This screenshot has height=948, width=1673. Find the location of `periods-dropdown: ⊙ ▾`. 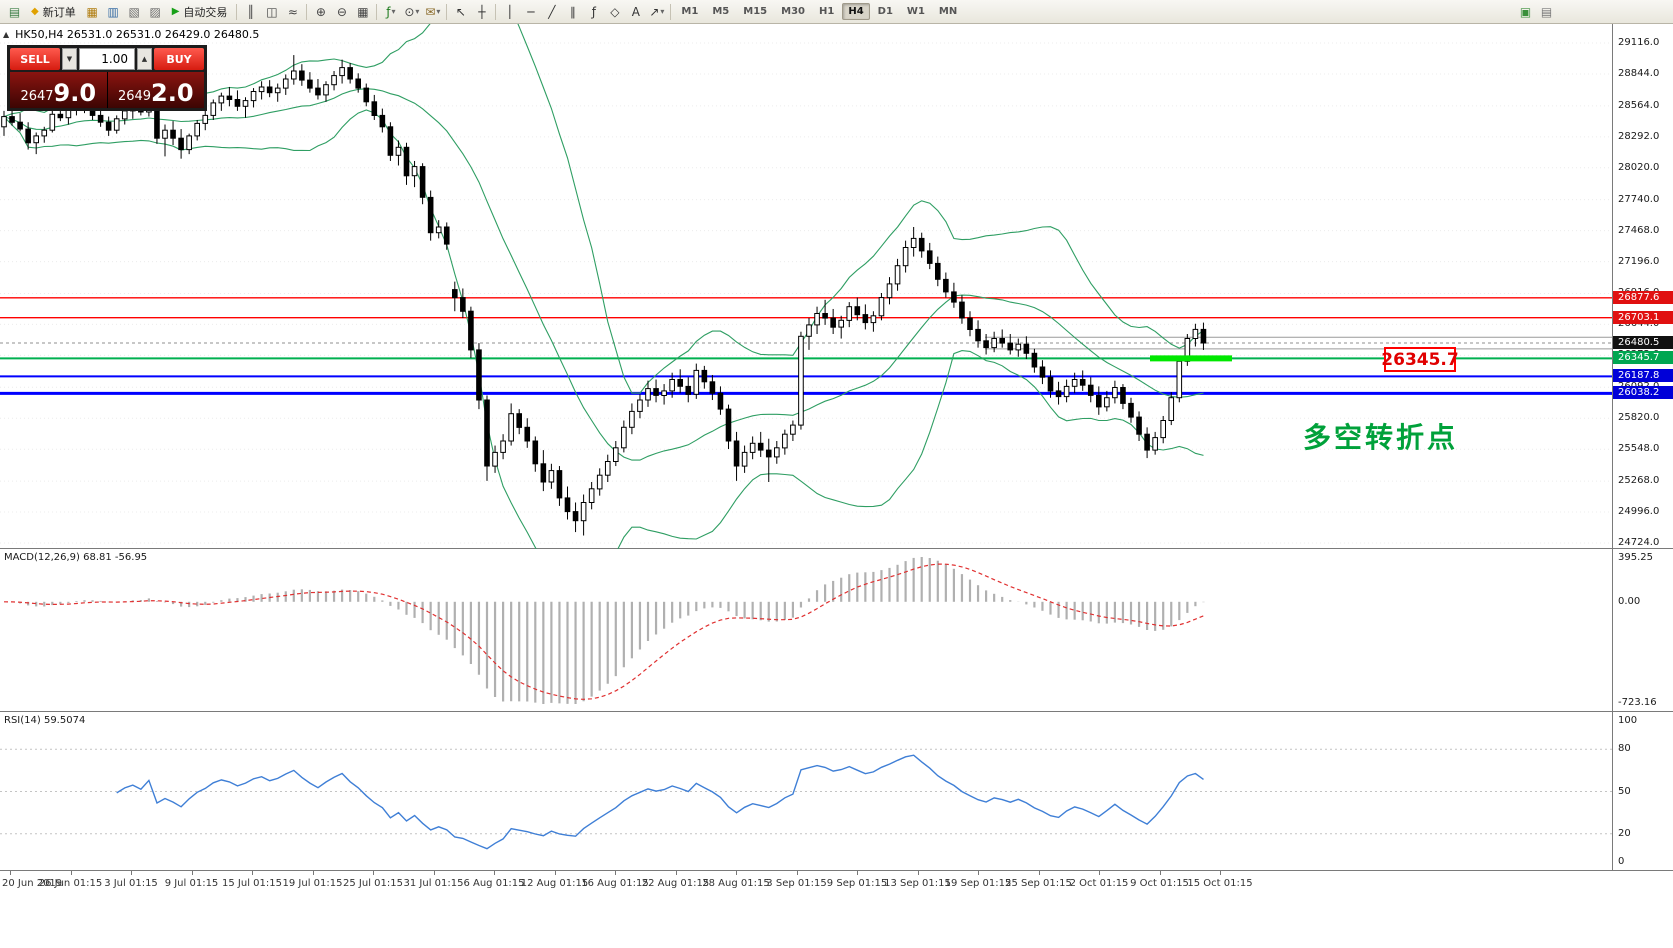

periods-dropdown: ⊙ ▾ is located at coordinates (411, 11).